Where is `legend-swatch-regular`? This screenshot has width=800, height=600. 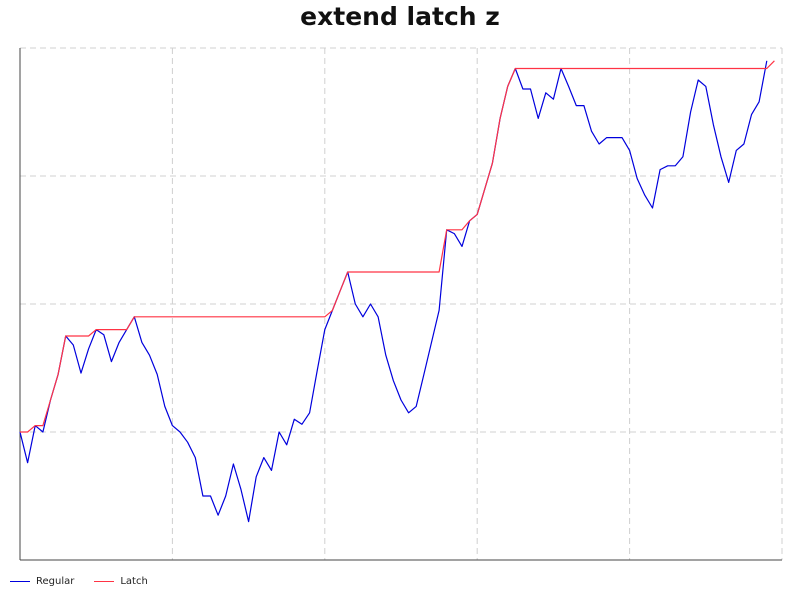 legend-swatch-regular is located at coordinates (20, 581).